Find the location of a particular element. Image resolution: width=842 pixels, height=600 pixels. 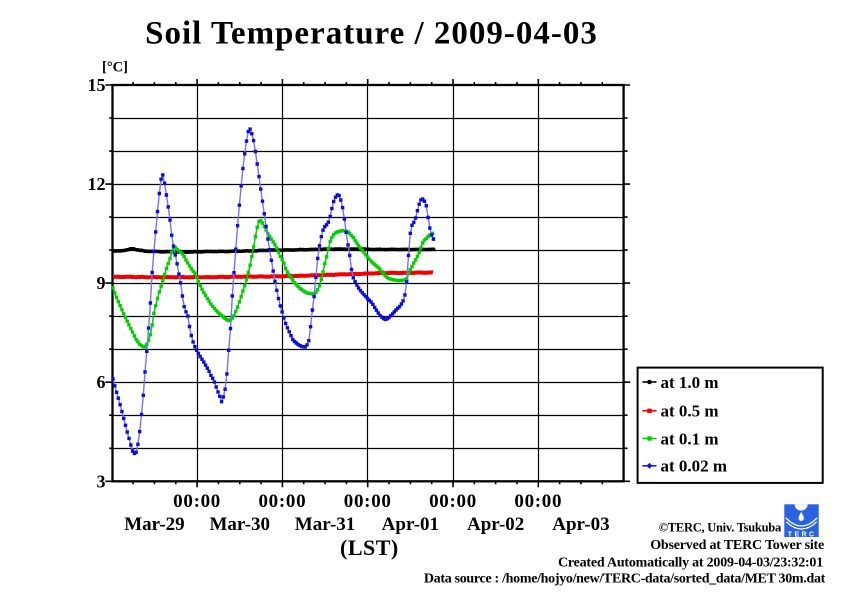

svg-text: Apr-02 is located at coordinates (495, 524).